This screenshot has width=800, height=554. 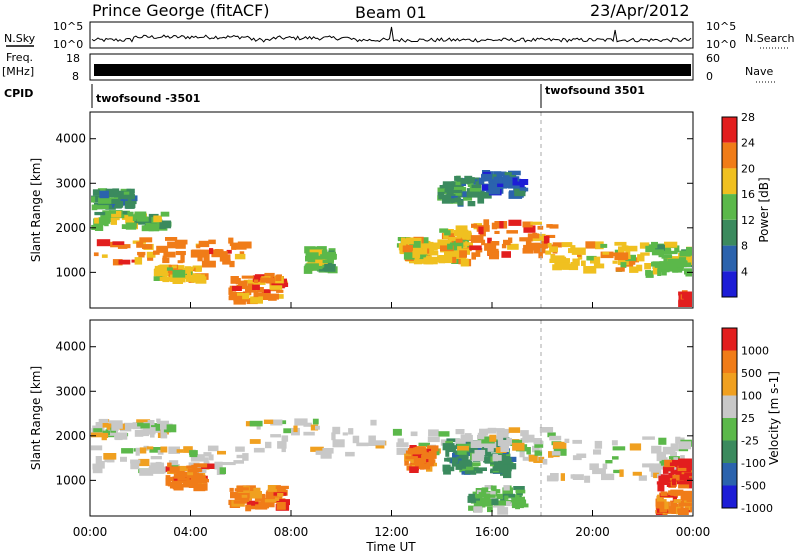 What do you see at coordinates (90, 532) in the screenshot?
I see `x-tick-label: 00:00` at bounding box center [90, 532].